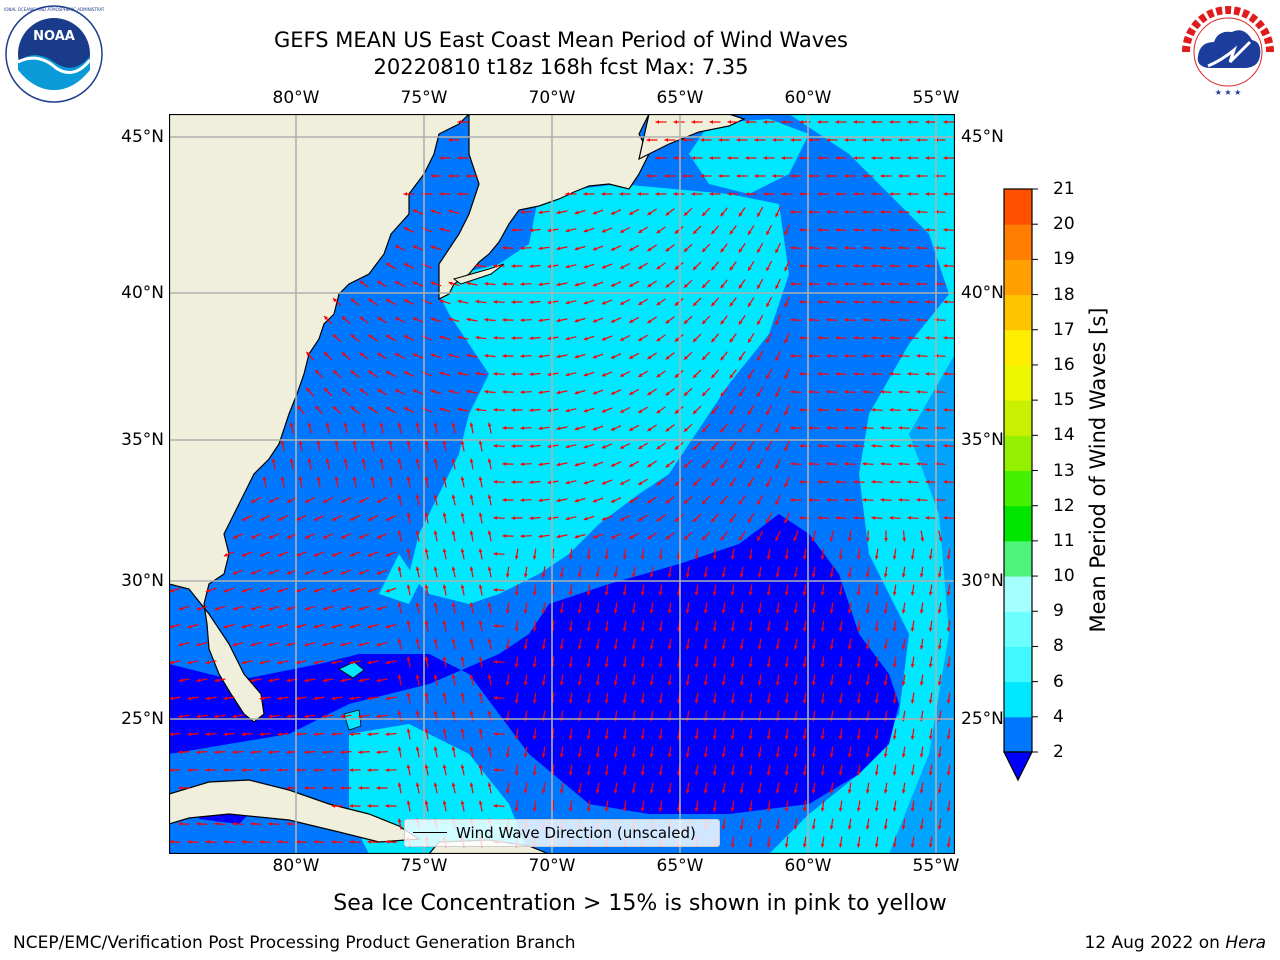  Describe the element at coordinates (982, 137) in the screenshot. I see `lat-label-right: 45°N` at that location.